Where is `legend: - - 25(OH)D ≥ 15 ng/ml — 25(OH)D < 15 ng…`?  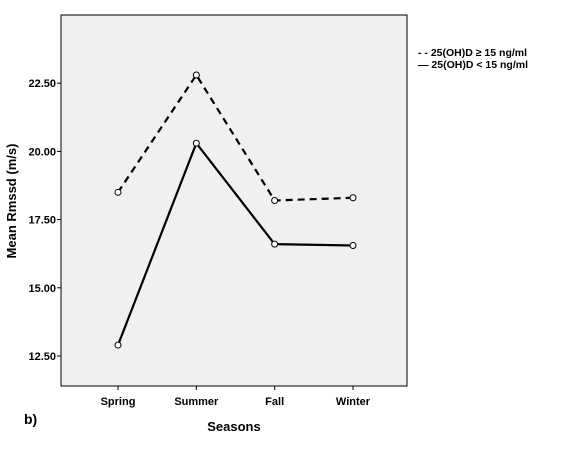 legend: - - 25(OH)D ≥ 15 ng/ml — 25(OH)D < 15 ng… is located at coordinates (473, 59).